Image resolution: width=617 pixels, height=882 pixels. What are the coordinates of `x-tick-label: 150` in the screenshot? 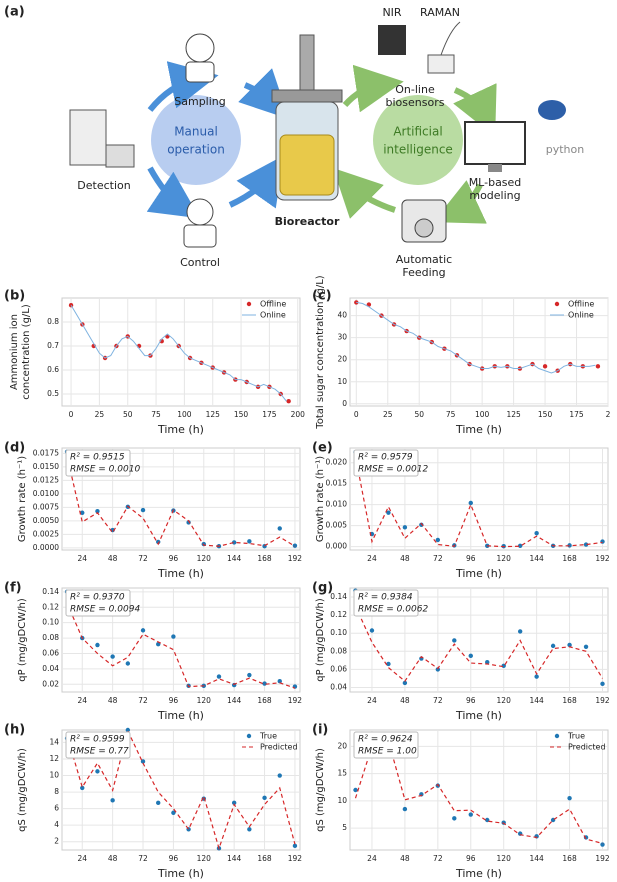 It's located at (545, 414).